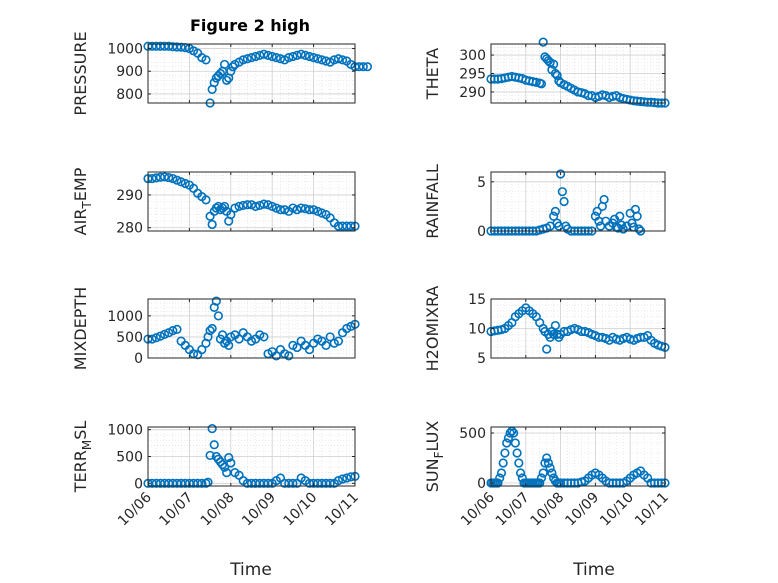  Describe the element at coordinates (135, 509) in the screenshot. I see `x-tick-label: 10/06` at that location.